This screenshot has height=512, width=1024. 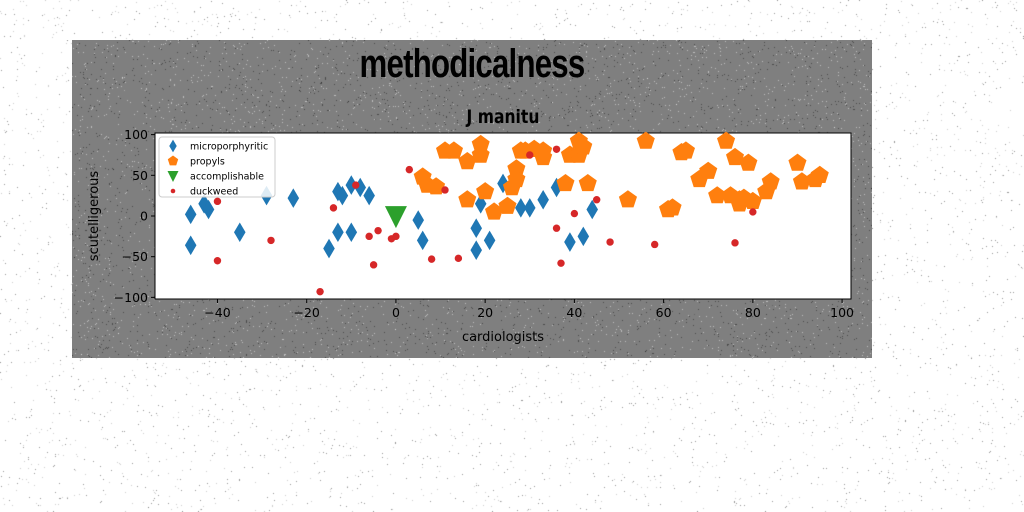 What do you see at coordinates (229, 147) in the screenshot?
I see `legend-label-microporphyritic: microporphyritic` at bounding box center [229, 147].